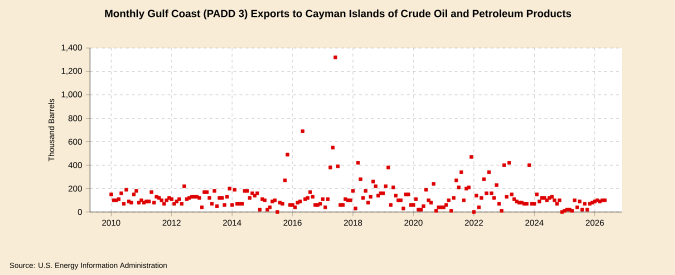 This screenshot has width=675, height=275. I want to click on chart-title: Monthly Gulf Coast (PADD 3) Exports to Cayman Islands of Crude Oil and Petroleum Products, so click(338, 15).